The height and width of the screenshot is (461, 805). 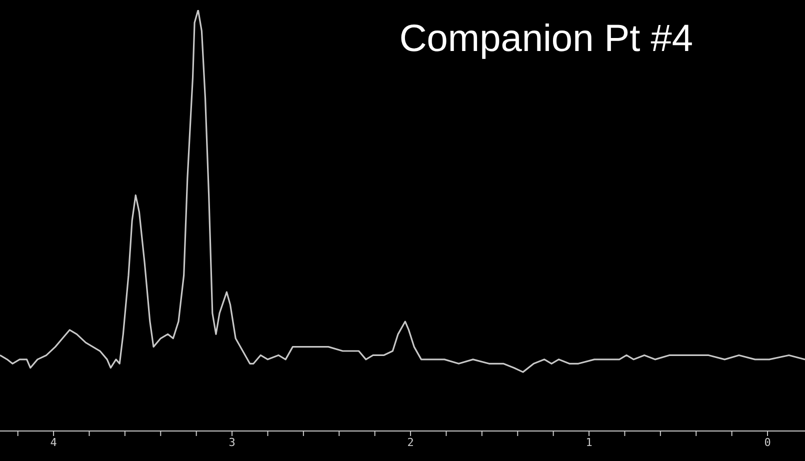 What do you see at coordinates (410, 442) in the screenshot?
I see `x-tick-label: 2` at bounding box center [410, 442].